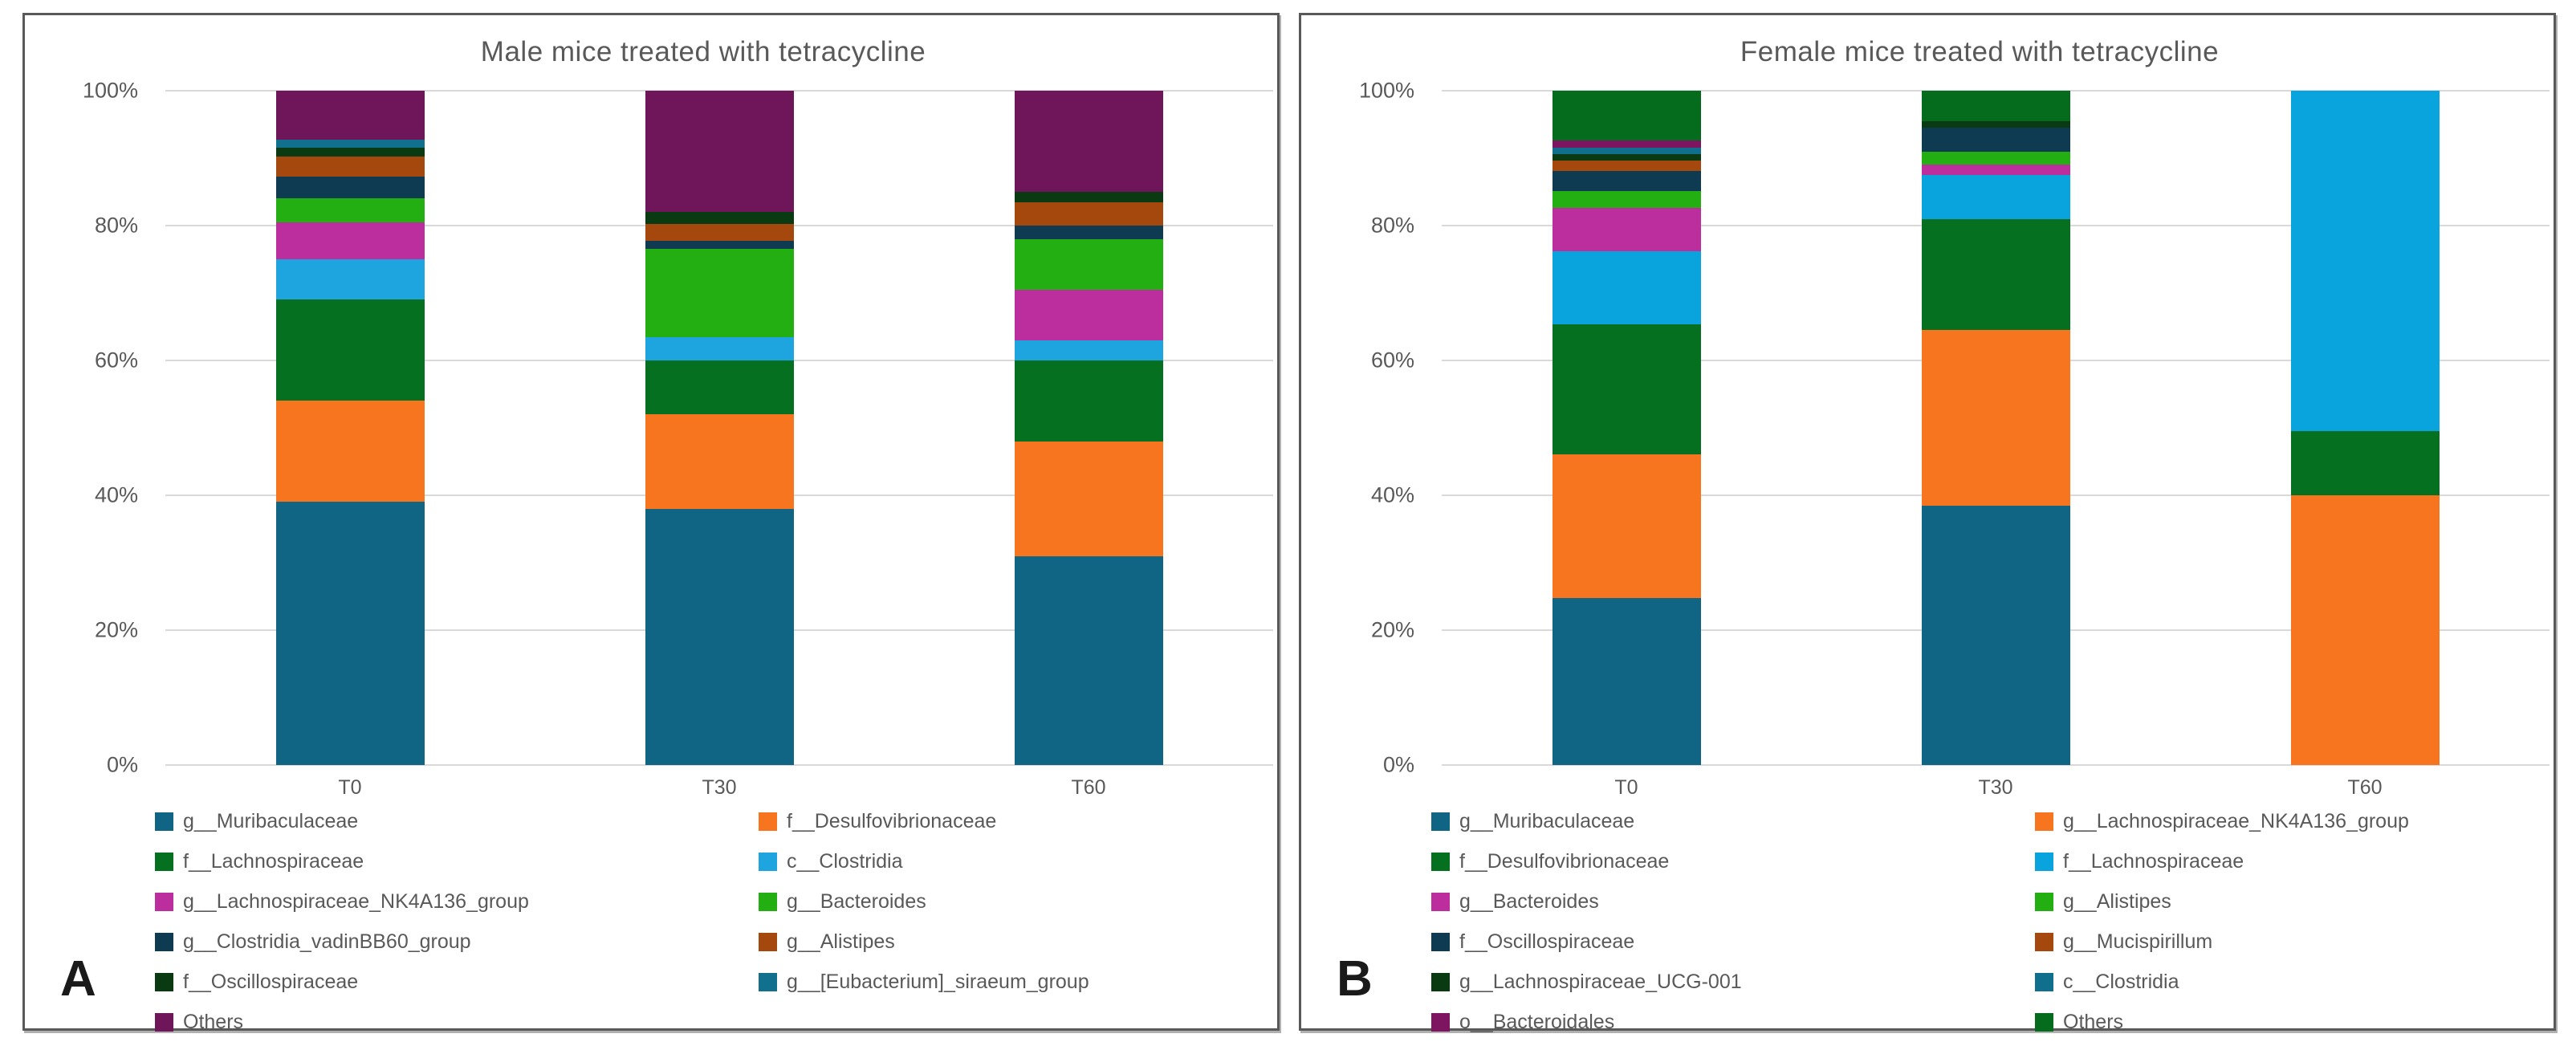 This screenshot has width=2576, height=1050. Describe the element at coordinates (1733, 821) in the screenshot. I see `legend-item: g__Muribaculaceae` at that location.